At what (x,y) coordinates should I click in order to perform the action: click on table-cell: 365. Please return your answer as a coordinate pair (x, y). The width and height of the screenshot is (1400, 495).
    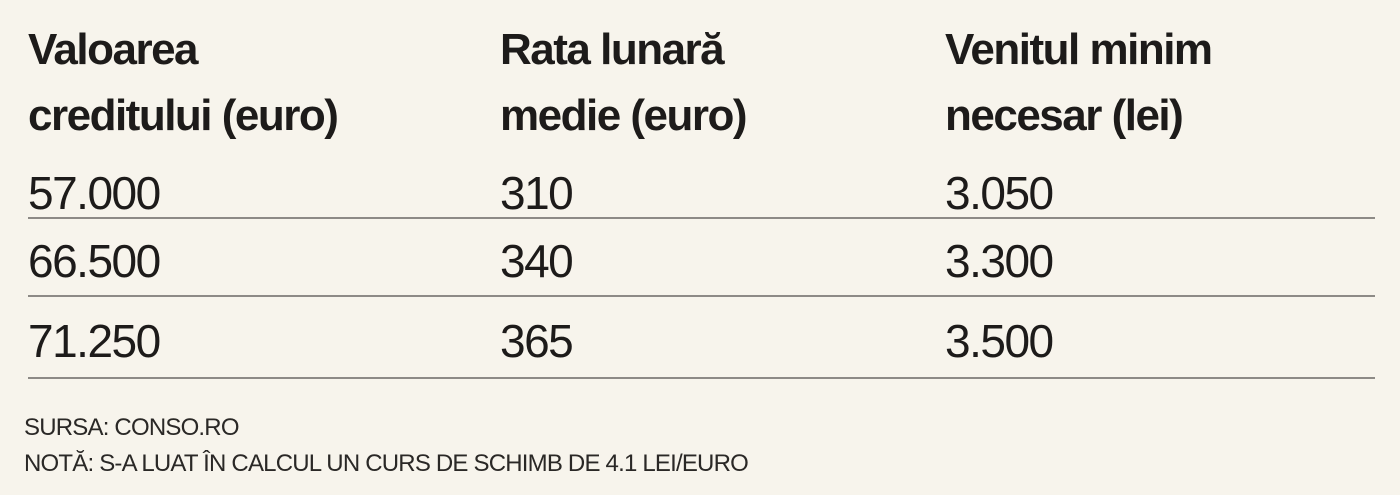
    Looking at the image, I should click on (537, 341).